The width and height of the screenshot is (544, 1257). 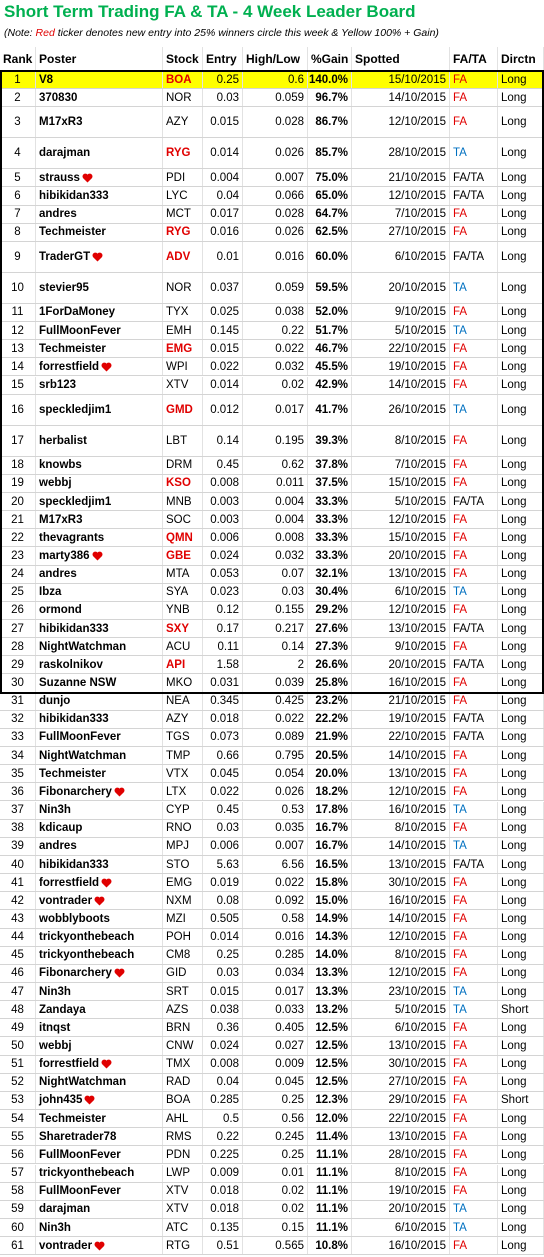 What do you see at coordinates (223, 196) in the screenshot?
I see `entry-cell: 0.04` at bounding box center [223, 196].